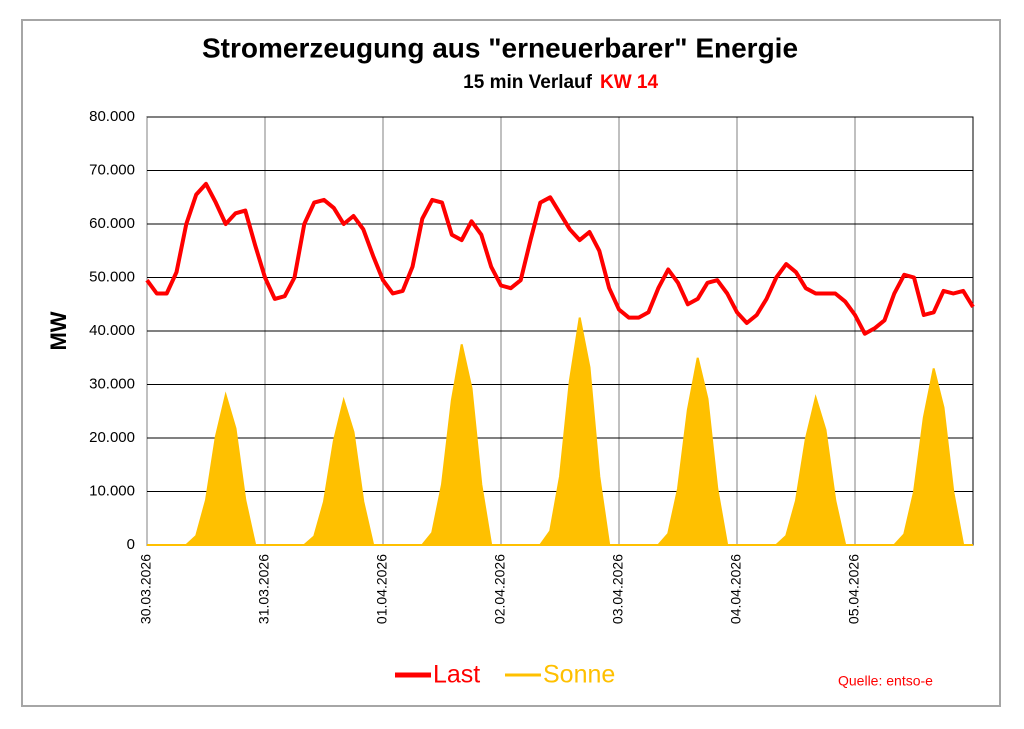  What do you see at coordinates (264, 589) in the screenshot?
I see `x-tick-label: 31.03.2026` at bounding box center [264, 589].